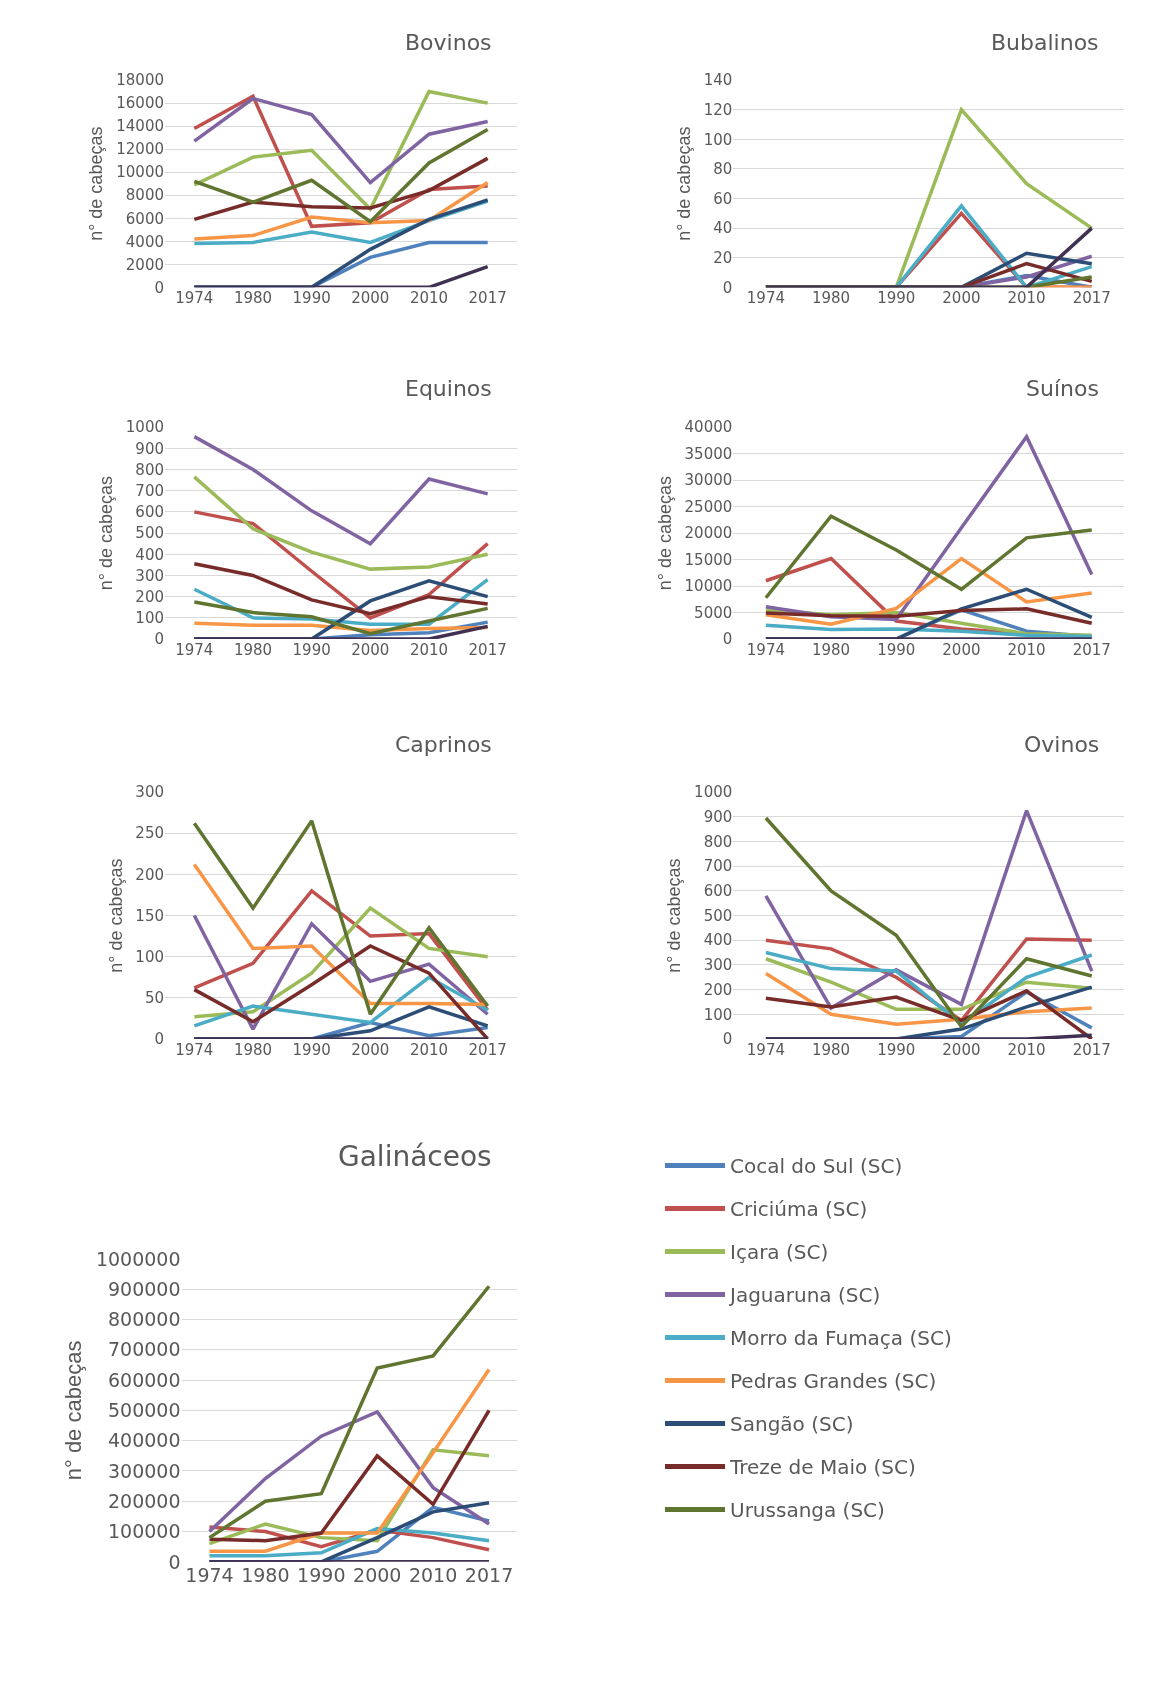 The image size is (1161, 1683). What do you see at coordinates (708, 506) in the screenshot?
I see `y-tick-label: 25000` at bounding box center [708, 506].